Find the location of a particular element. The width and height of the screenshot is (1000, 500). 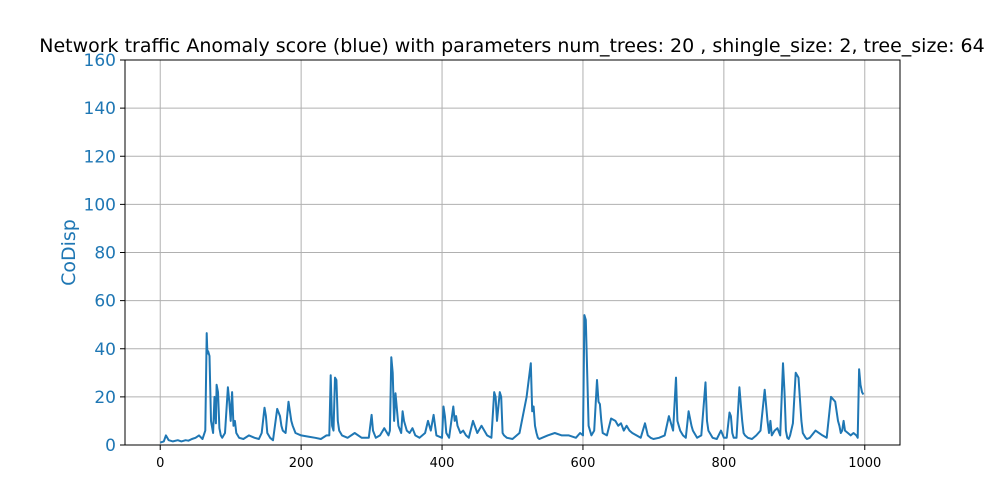

y-axis-label: CoDisp is located at coordinates (69, 252).